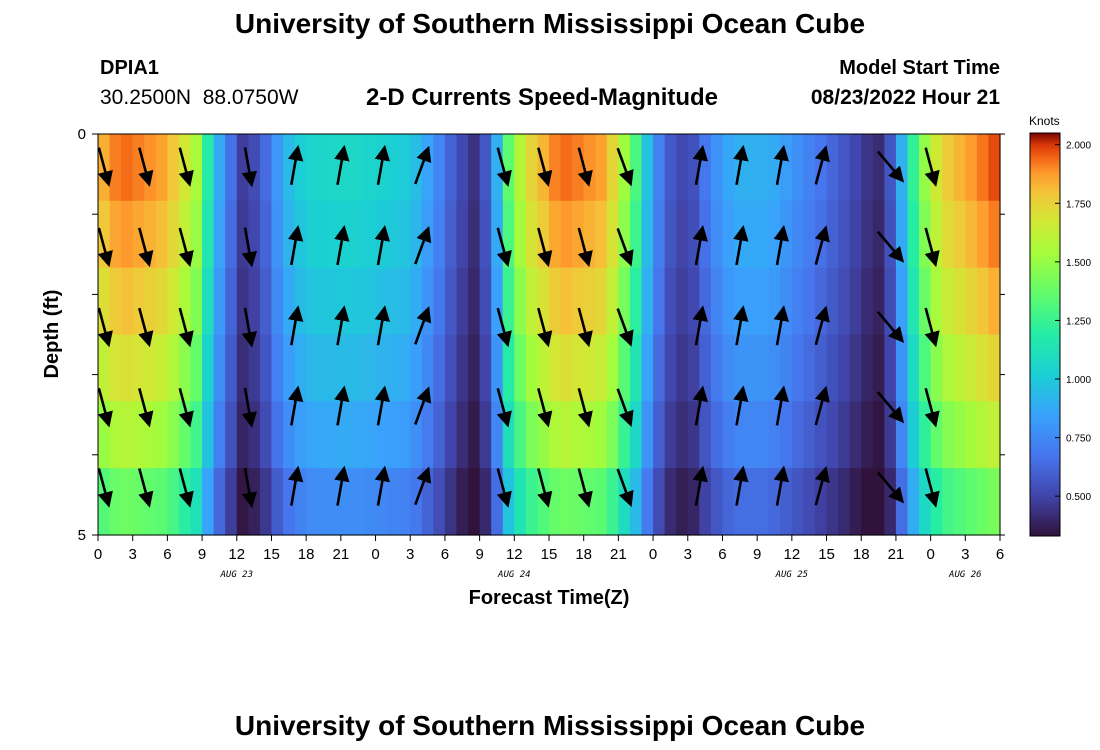  What do you see at coordinates (919, 68) in the screenshot?
I see `model-start-label: Model Start Time` at bounding box center [919, 68].